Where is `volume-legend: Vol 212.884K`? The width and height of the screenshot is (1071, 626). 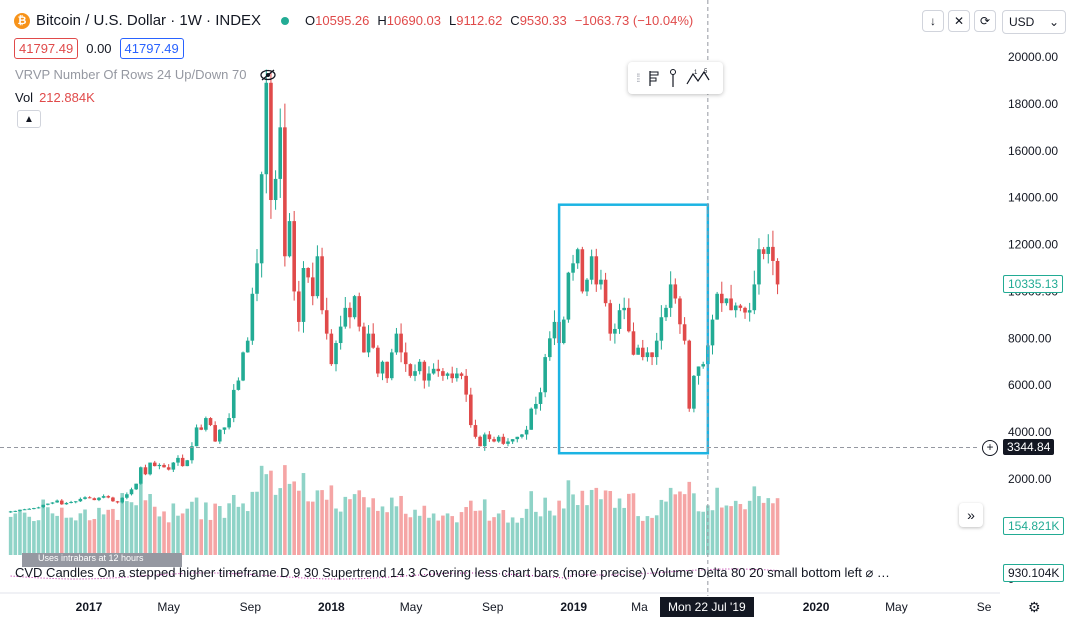 volume-legend: Vol 212.884K is located at coordinates (55, 97).